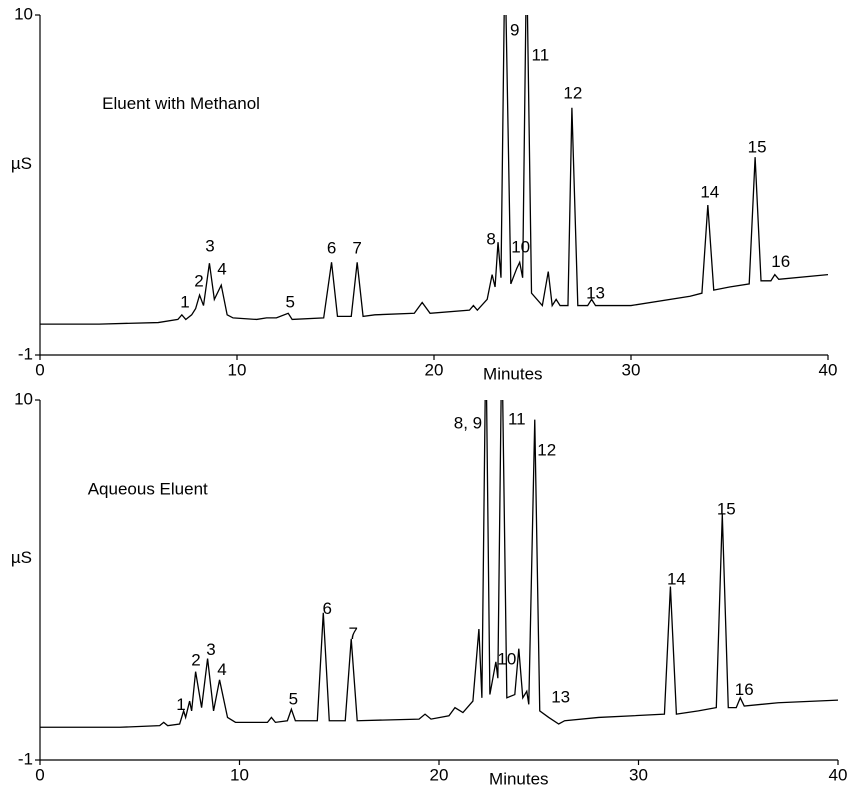 The image size is (857, 792). What do you see at coordinates (490, 239) in the screenshot?
I see `peak-label: 8` at bounding box center [490, 239].